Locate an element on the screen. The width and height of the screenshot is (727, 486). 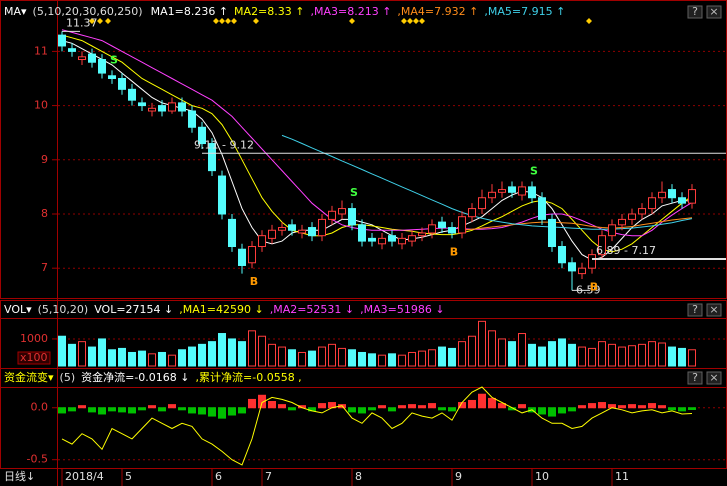
legend-entry: ,MA5=7.915 ↑ is located at coordinates (524, 11).